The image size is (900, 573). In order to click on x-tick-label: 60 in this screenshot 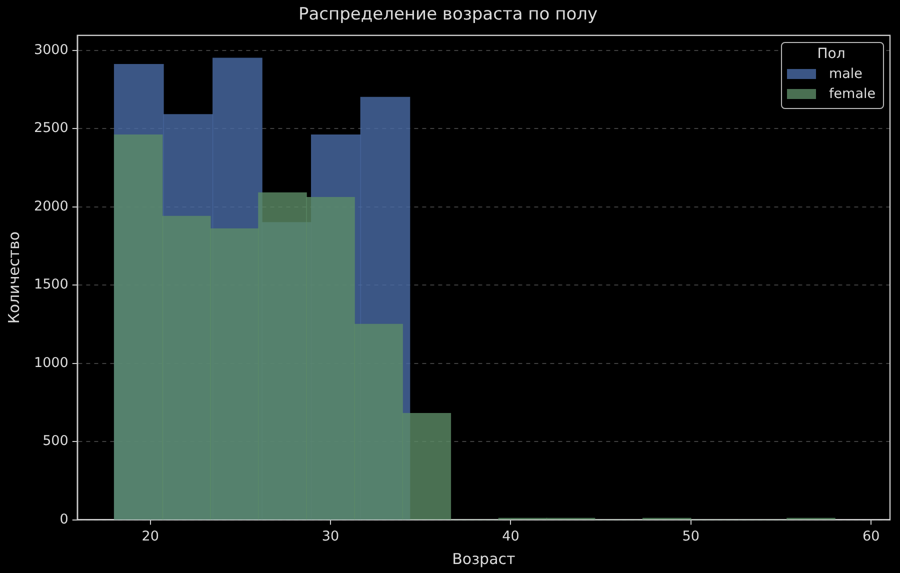, I will do `click(871, 536)`.